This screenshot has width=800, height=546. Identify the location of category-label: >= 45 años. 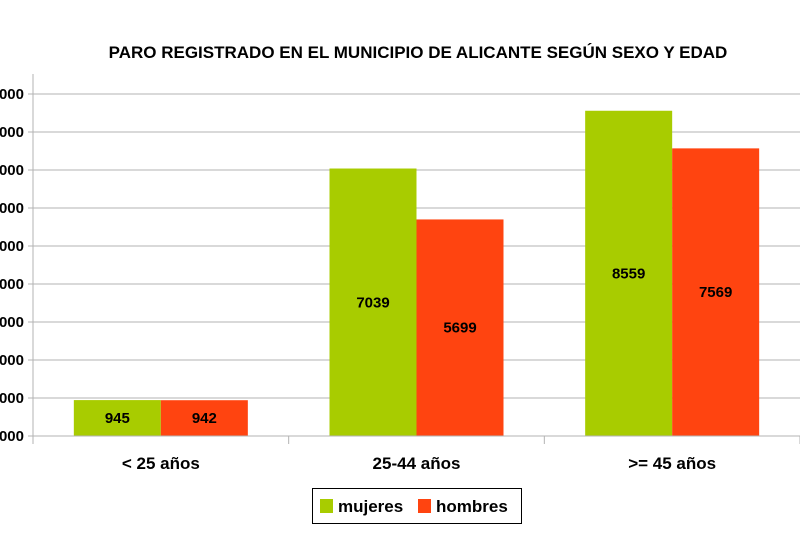
(672, 463).